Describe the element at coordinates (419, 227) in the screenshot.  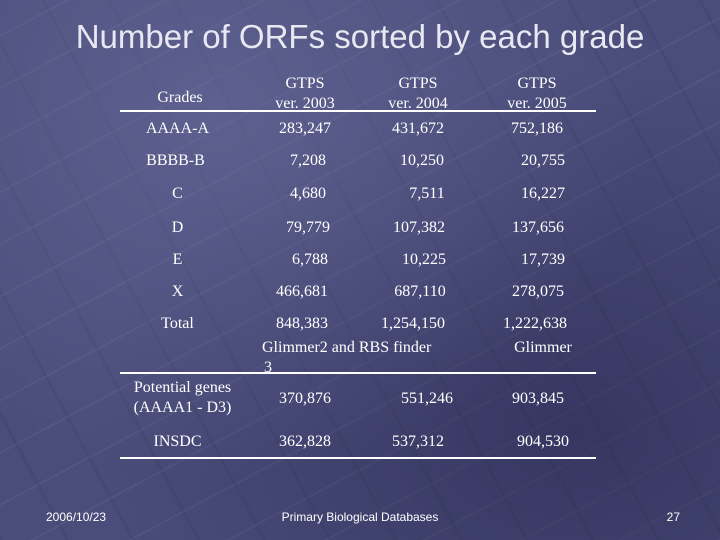
I see `row-value-2004: 107,382` at that location.